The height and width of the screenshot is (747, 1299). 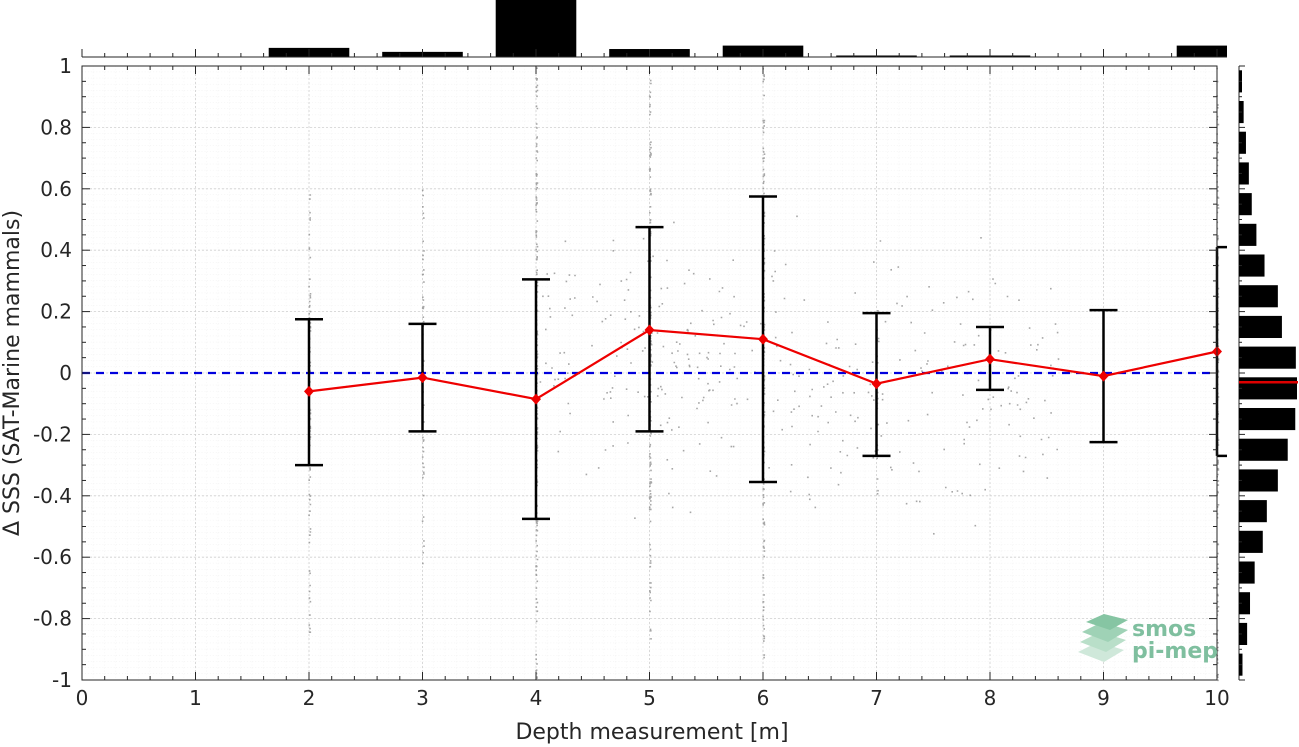 I want to click on y-tick-label: -0.2, so click(x=52, y=434).